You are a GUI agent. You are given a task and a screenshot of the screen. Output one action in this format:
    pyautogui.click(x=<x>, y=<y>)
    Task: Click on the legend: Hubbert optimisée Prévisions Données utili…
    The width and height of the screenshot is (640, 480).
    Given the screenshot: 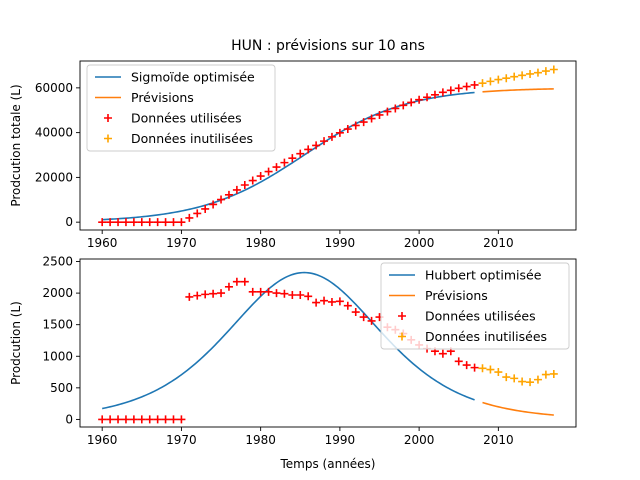 What is the action you would take?
    pyautogui.click(x=475, y=306)
    